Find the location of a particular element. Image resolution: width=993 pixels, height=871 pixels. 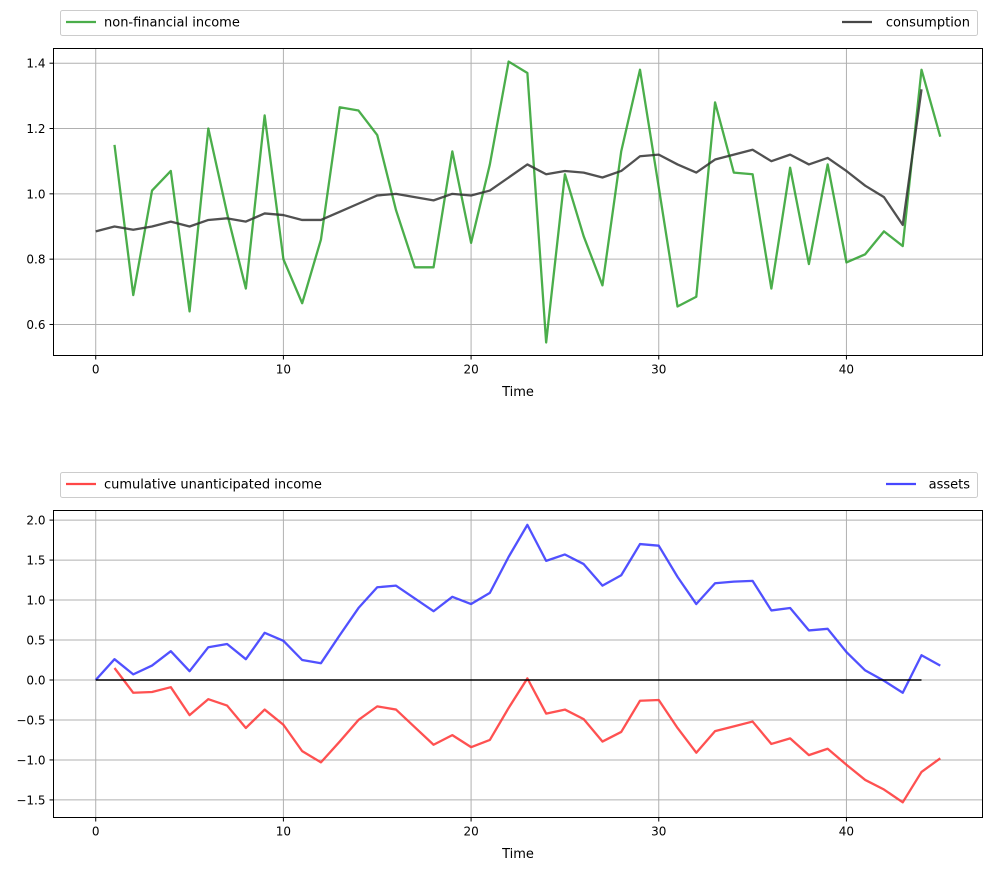

y-tick-label: 2.0 is located at coordinates (35, 521).